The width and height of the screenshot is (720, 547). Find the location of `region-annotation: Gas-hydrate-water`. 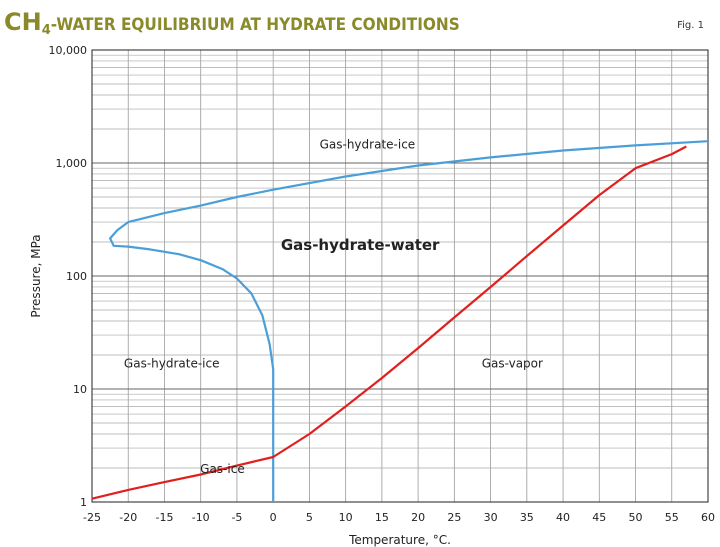

region-annotation: Gas-hydrate-water is located at coordinates (360, 245).